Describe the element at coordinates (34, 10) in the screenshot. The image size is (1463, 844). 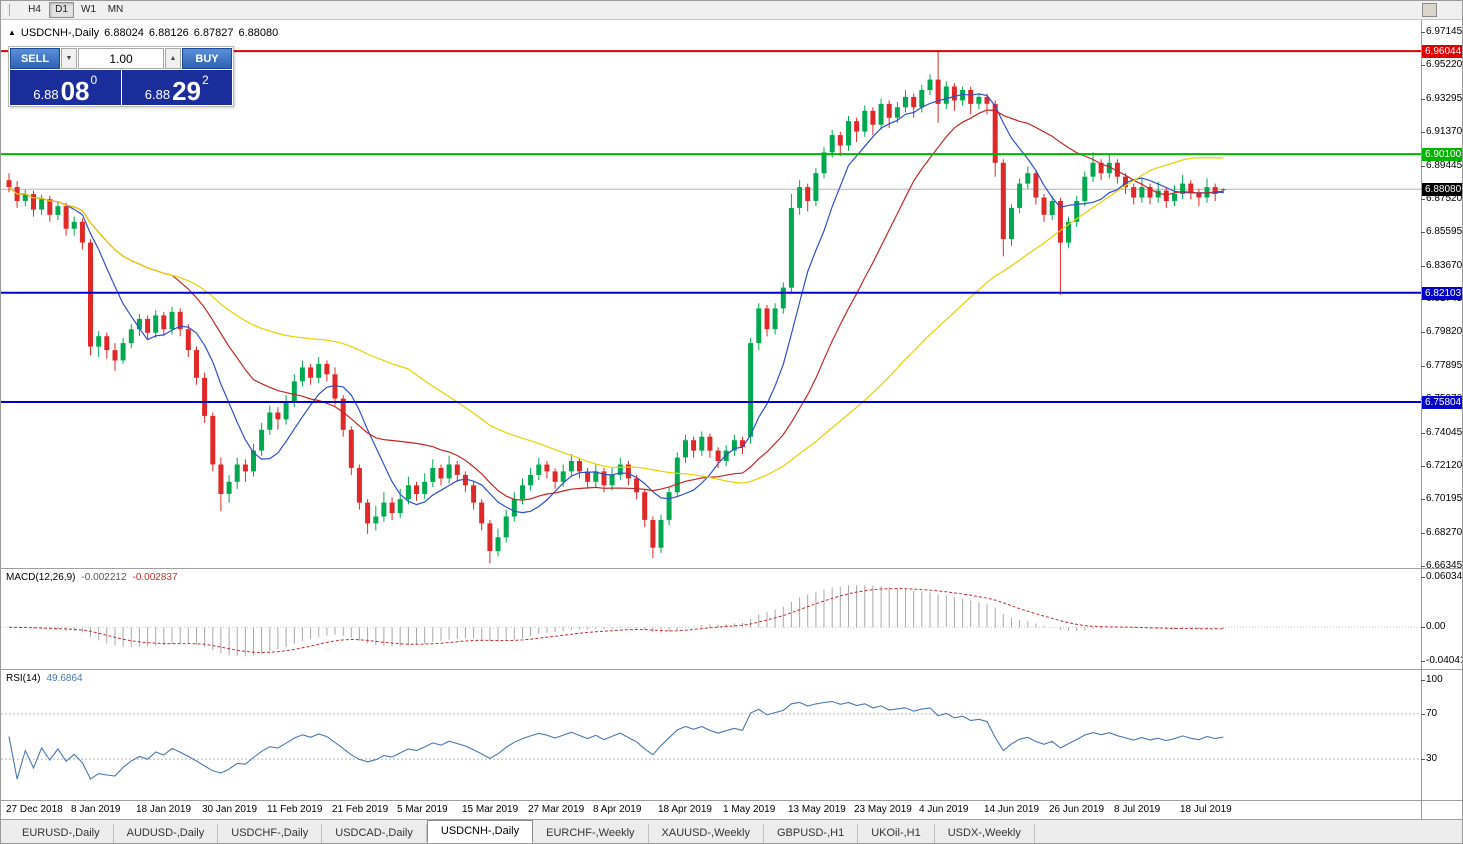
I see `timeframe-h4-button: H4` at that location.